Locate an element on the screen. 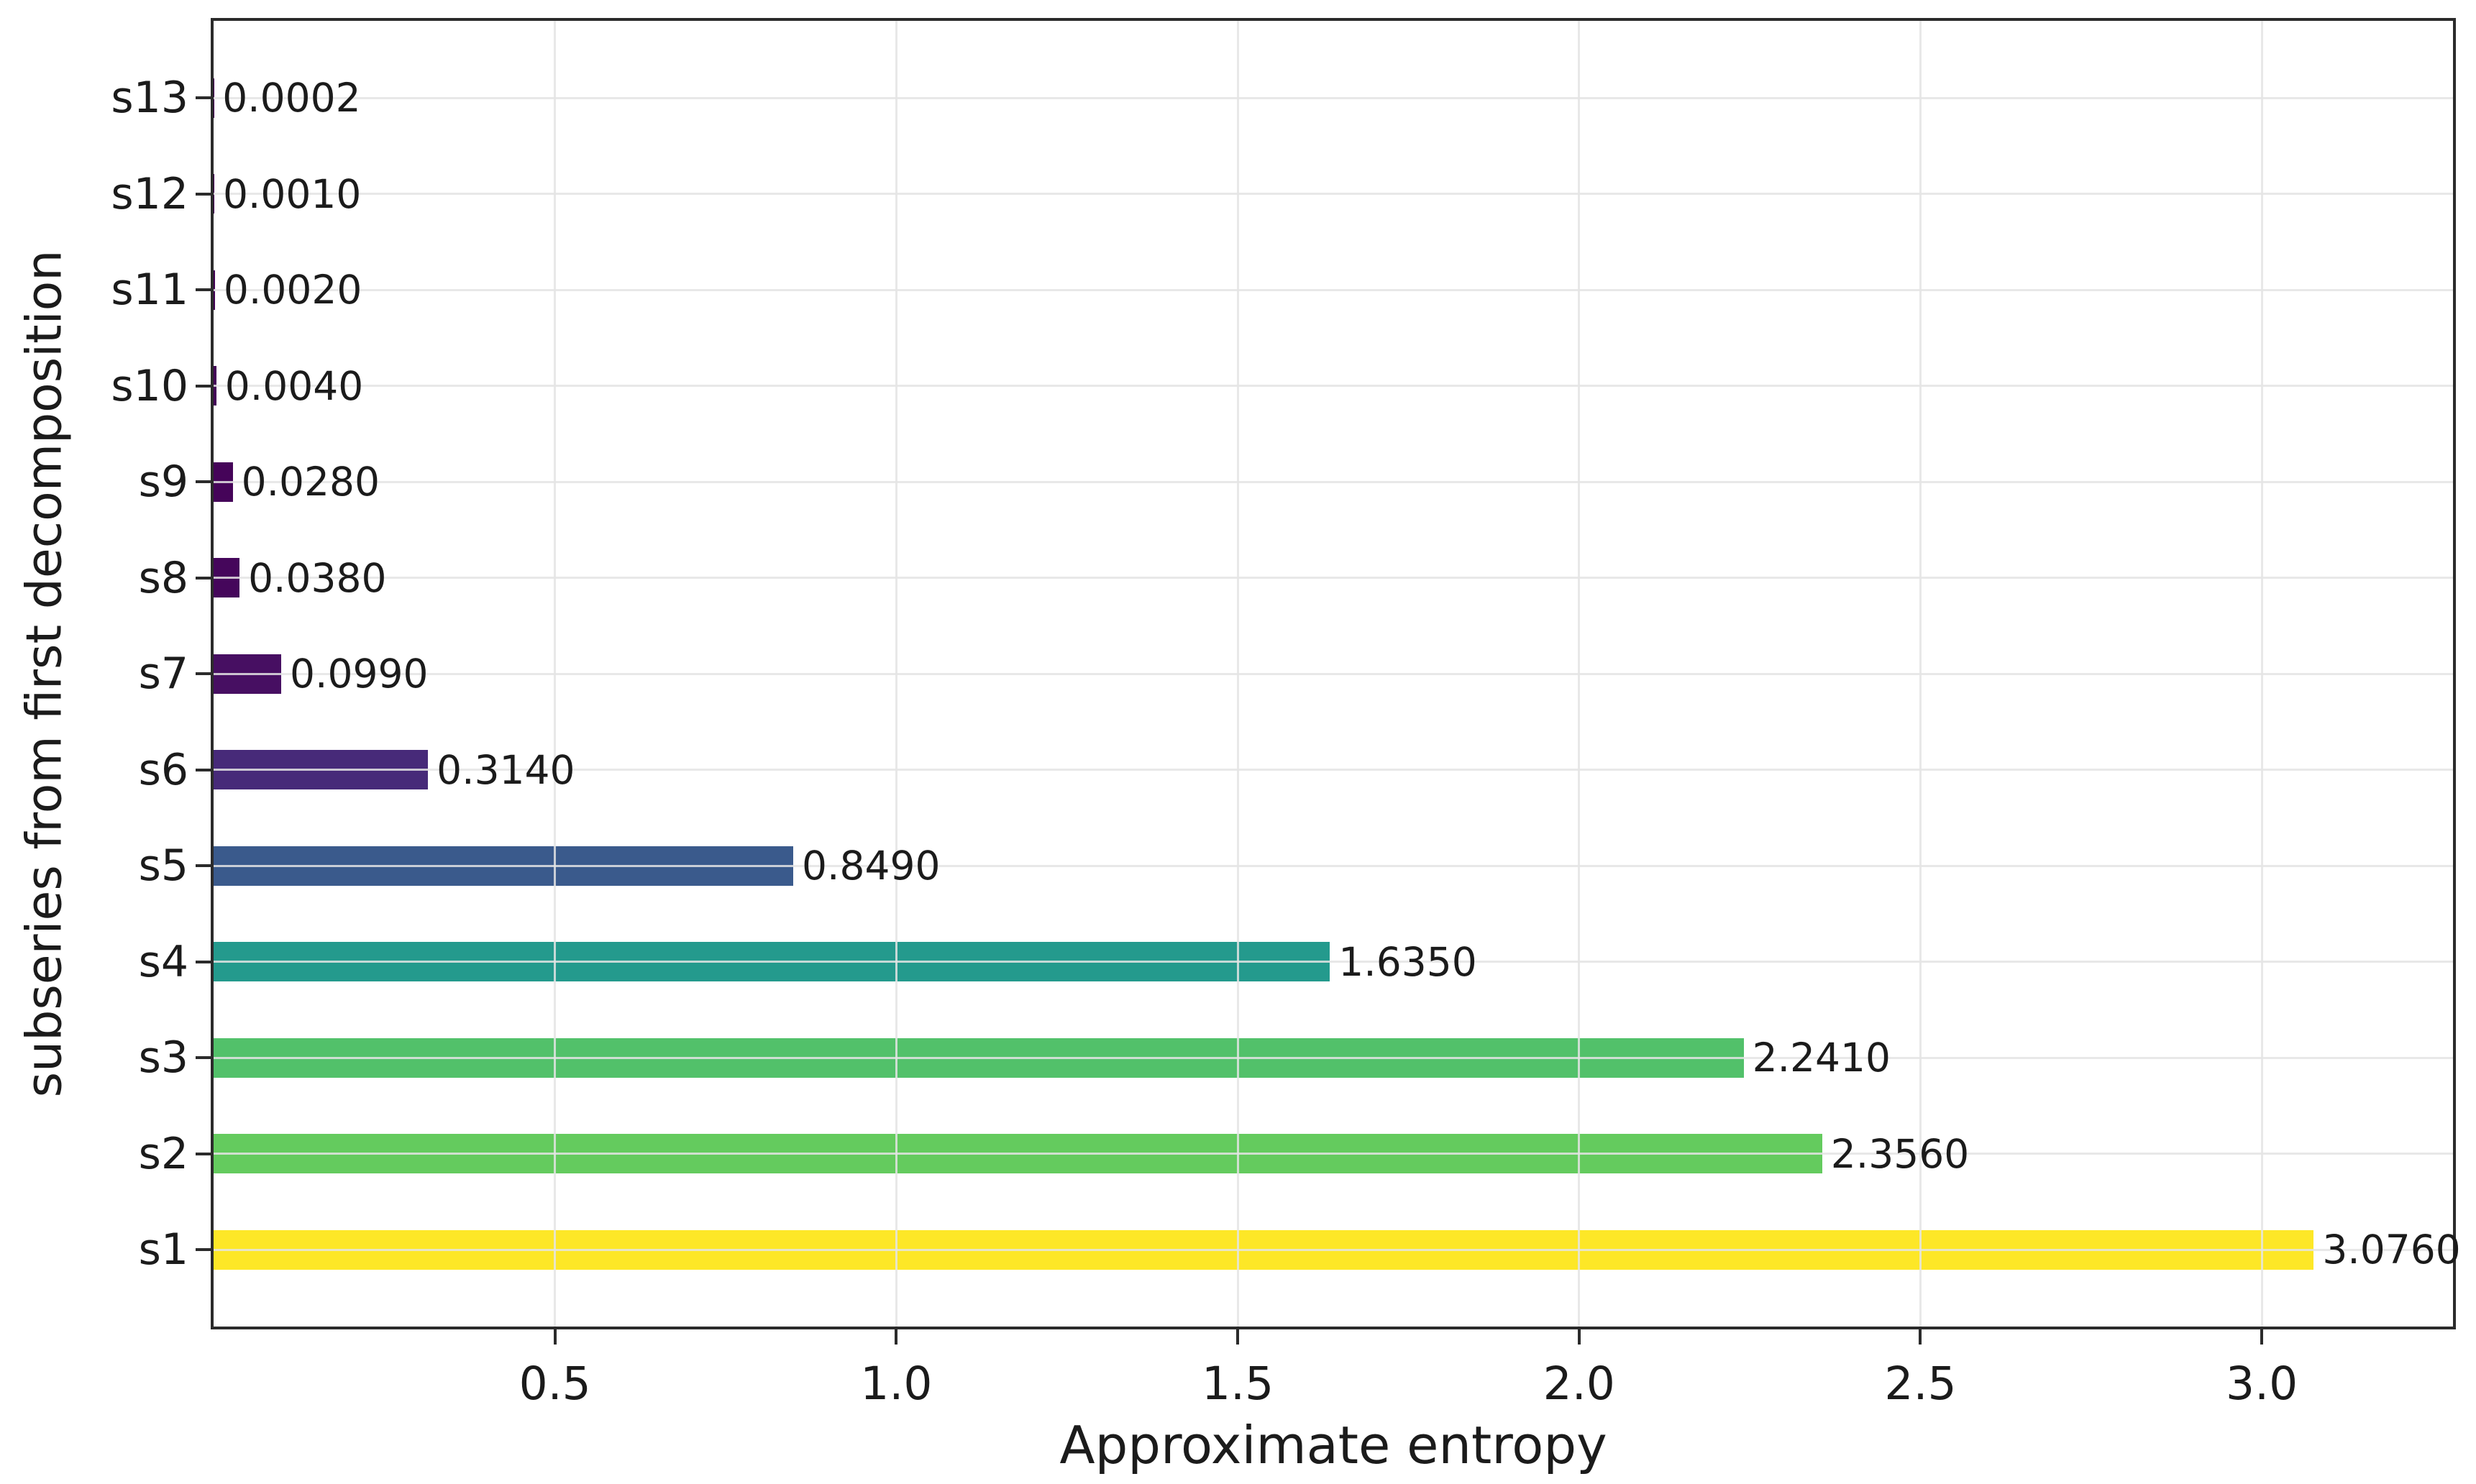 The width and height of the screenshot is (2476, 1484). value-label: 0.3140 is located at coordinates (506, 769).